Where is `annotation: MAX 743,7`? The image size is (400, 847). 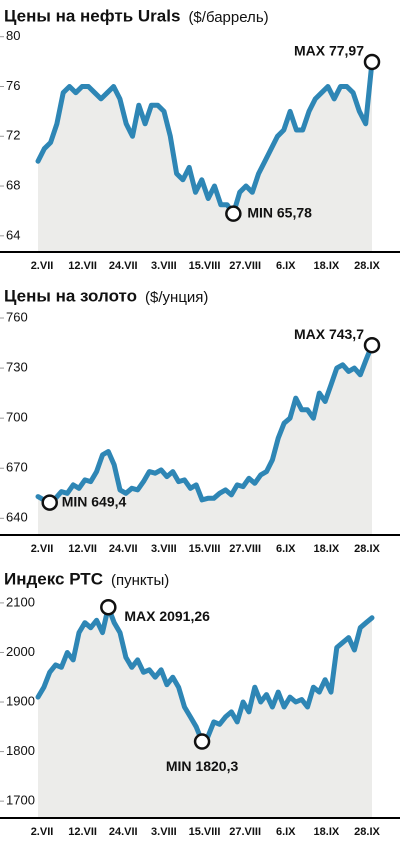 annotation: MAX 743,7 is located at coordinates (329, 334).